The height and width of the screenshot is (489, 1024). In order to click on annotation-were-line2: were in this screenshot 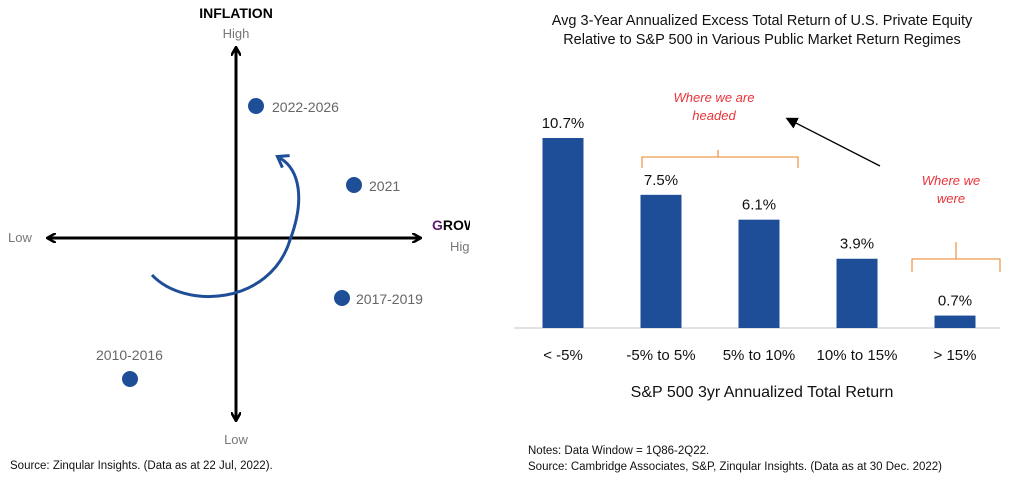, I will do `click(951, 198)`.